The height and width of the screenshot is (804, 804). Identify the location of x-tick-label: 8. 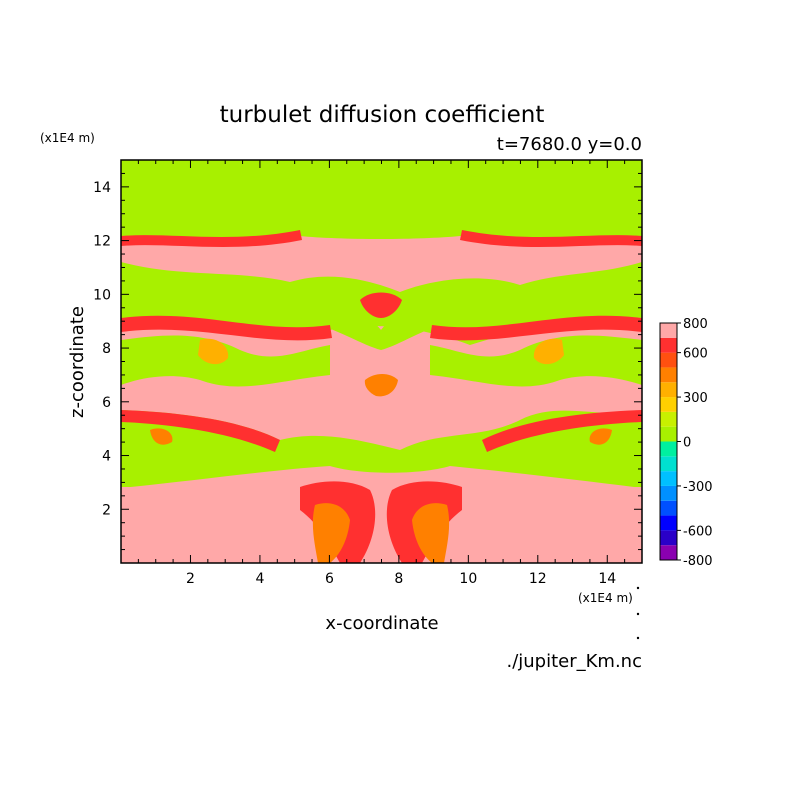
(398, 579).